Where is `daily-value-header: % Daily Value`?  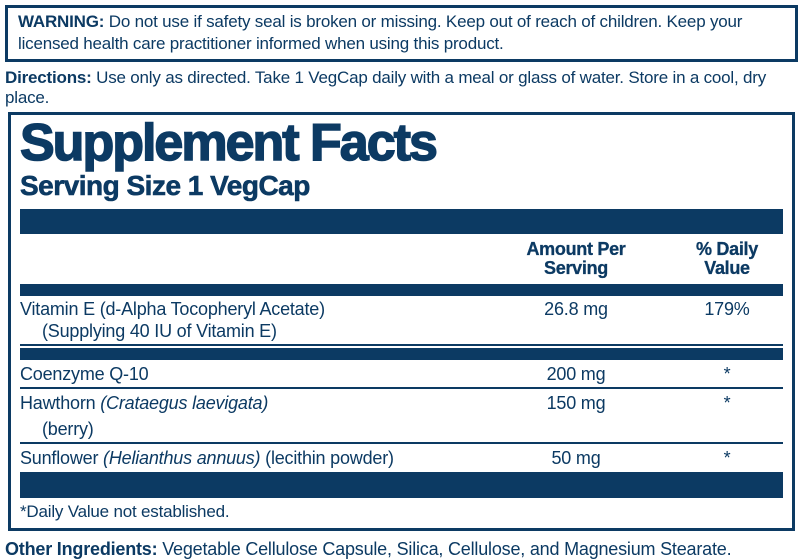 daily-value-header: % Daily Value is located at coordinates (727, 258).